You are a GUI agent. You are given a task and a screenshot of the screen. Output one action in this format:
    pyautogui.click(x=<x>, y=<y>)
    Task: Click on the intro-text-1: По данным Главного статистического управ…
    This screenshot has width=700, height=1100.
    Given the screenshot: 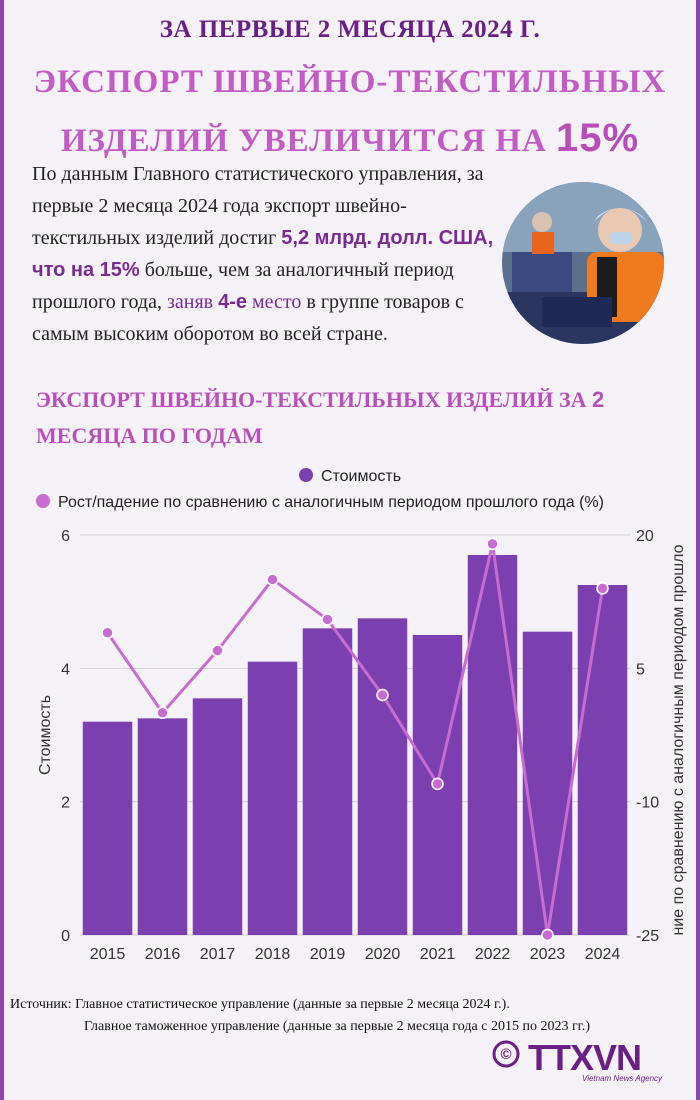 What is the action you would take?
    pyautogui.click(x=258, y=206)
    